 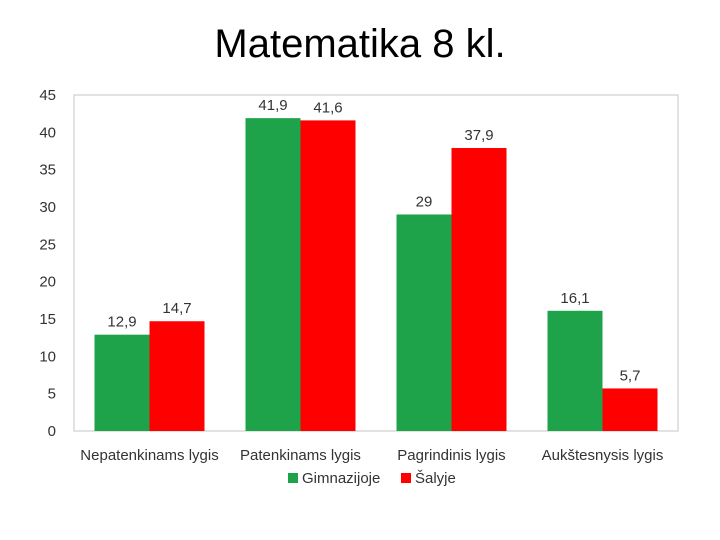 What do you see at coordinates (341, 478) in the screenshot?
I see `legend-label: Gimnazijoje` at bounding box center [341, 478].